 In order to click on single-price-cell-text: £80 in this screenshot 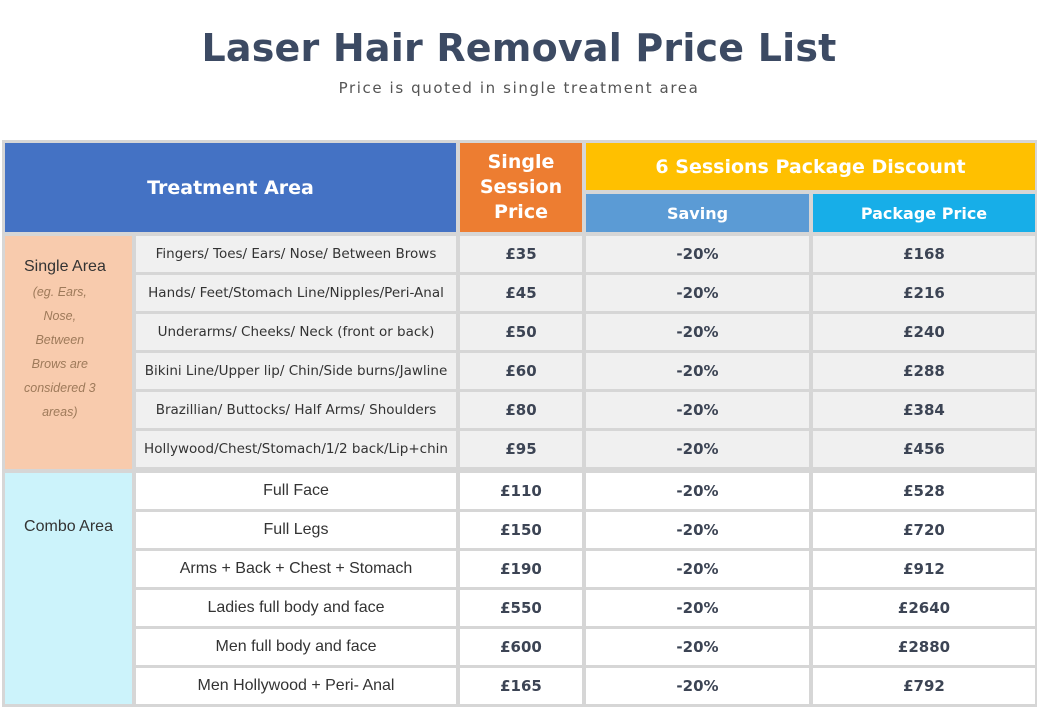, I will do `click(521, 410)`.